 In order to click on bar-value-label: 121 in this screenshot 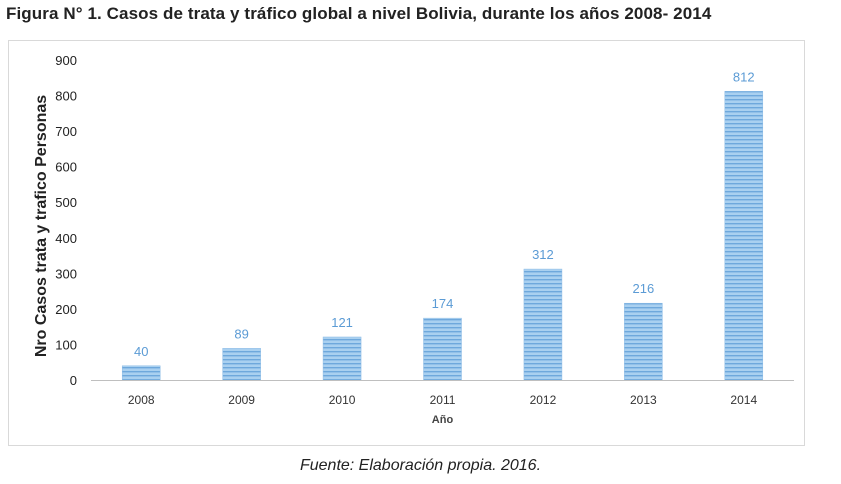, I will do `click(342, 322)`.